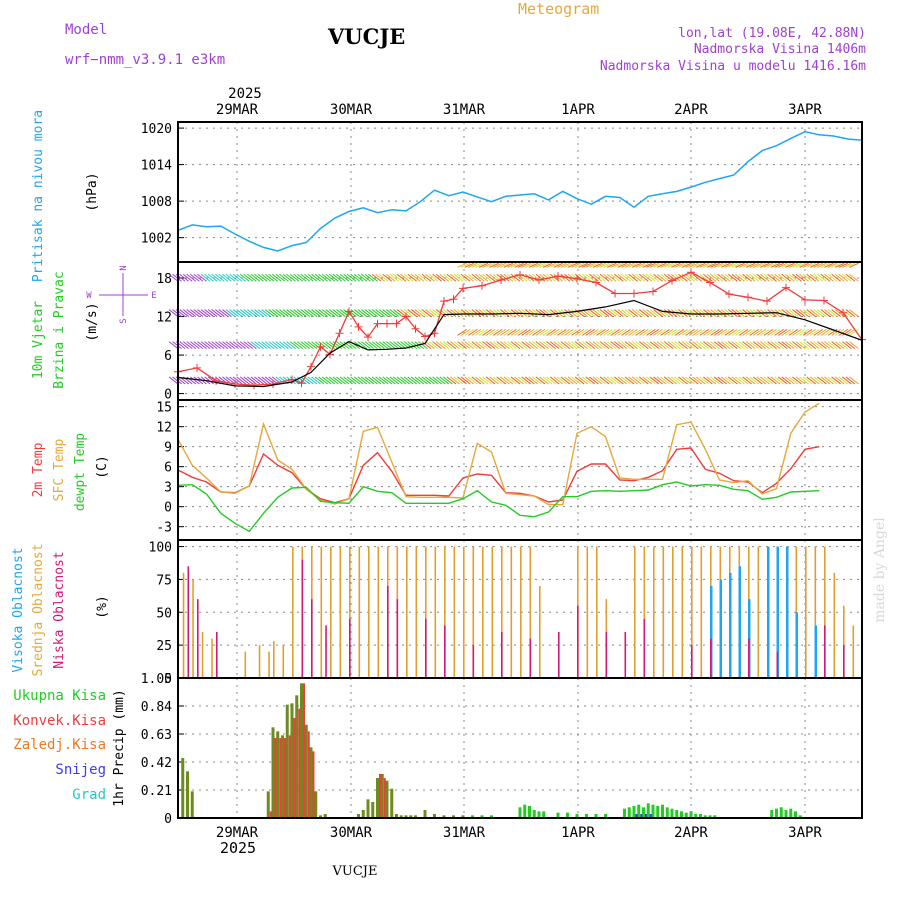 This screenshot has width=900, height=904. What do you see at coordinates (102, 466) in the screenshot?
I see `temp-unit-label: (C)` at bounding box center [102, 466].